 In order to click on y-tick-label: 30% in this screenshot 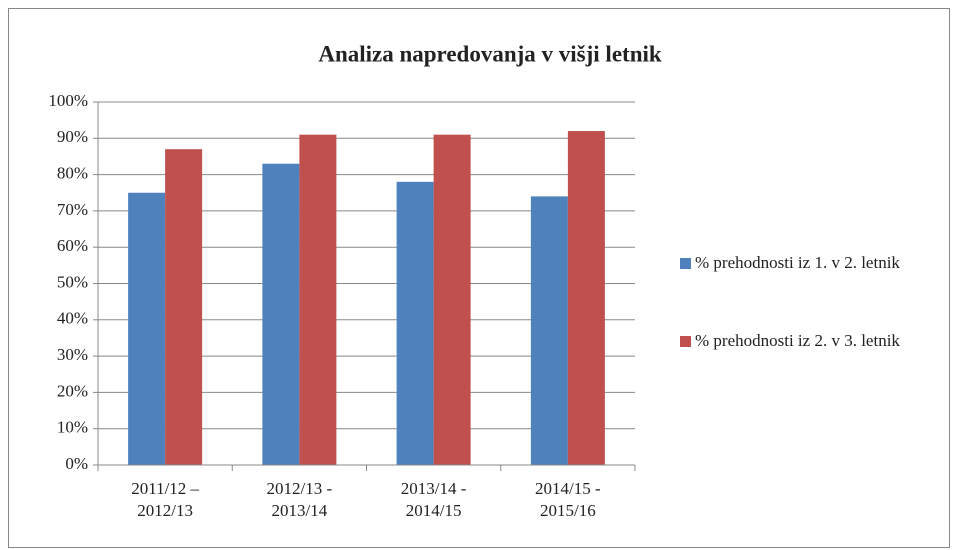, I will do `click(72, 354)`.